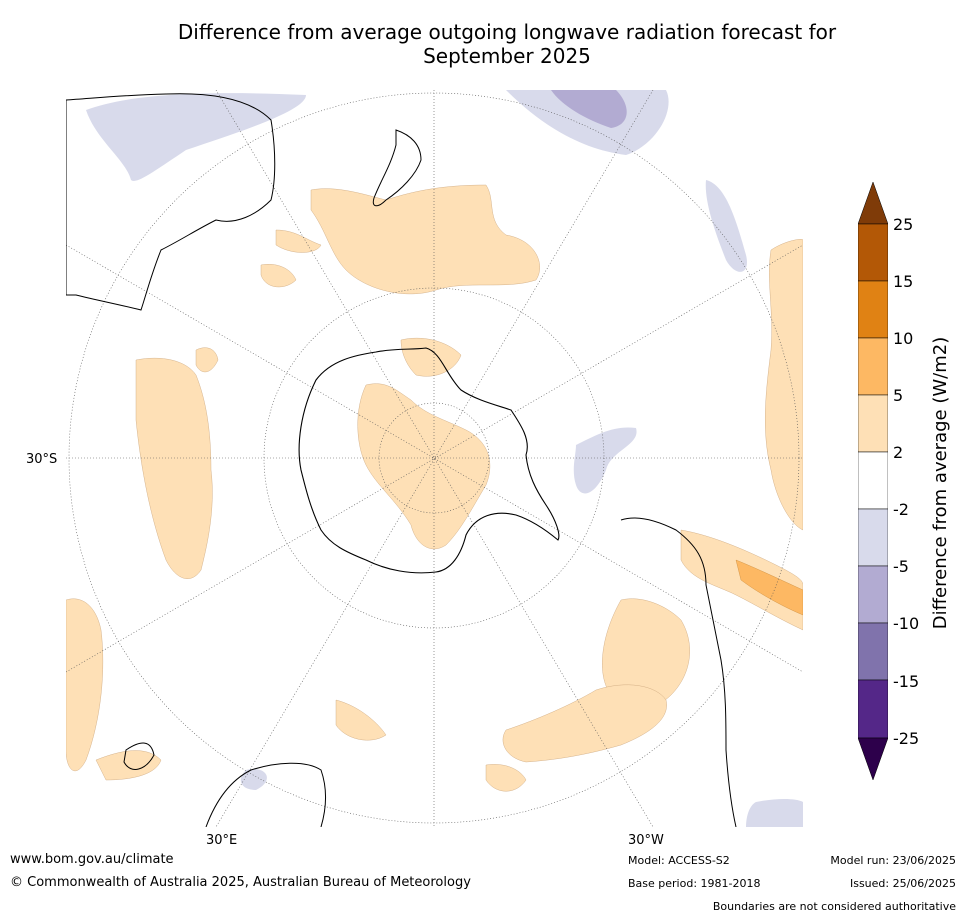  I want to click on colorbar, so click(873, 481).